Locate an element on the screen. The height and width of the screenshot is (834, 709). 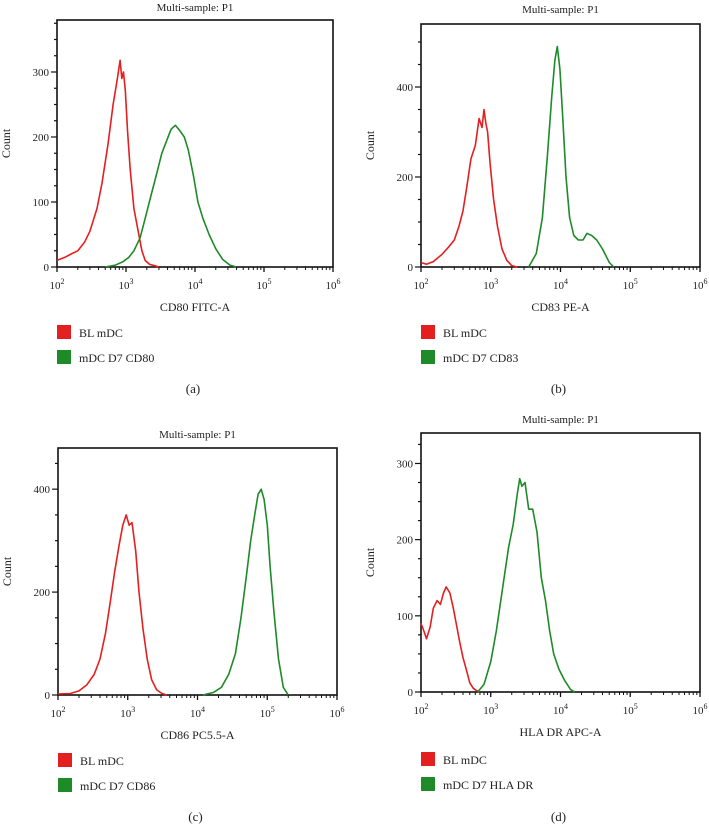
panel-label: (a) is located at coordinates (193, 388).